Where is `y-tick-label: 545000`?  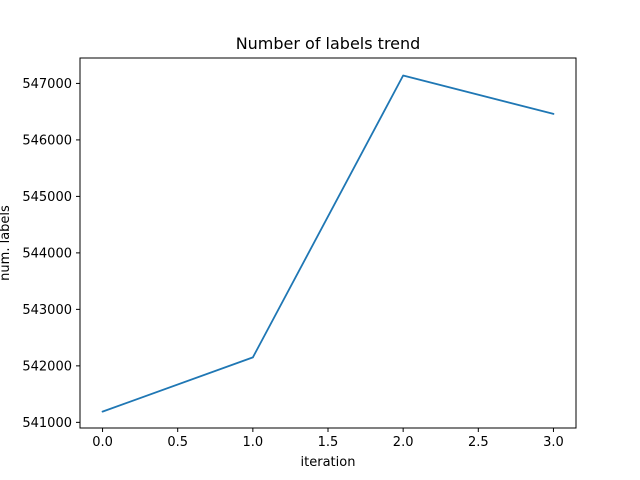
y-tick-label: 545000 is located at coordinates (47, 197).